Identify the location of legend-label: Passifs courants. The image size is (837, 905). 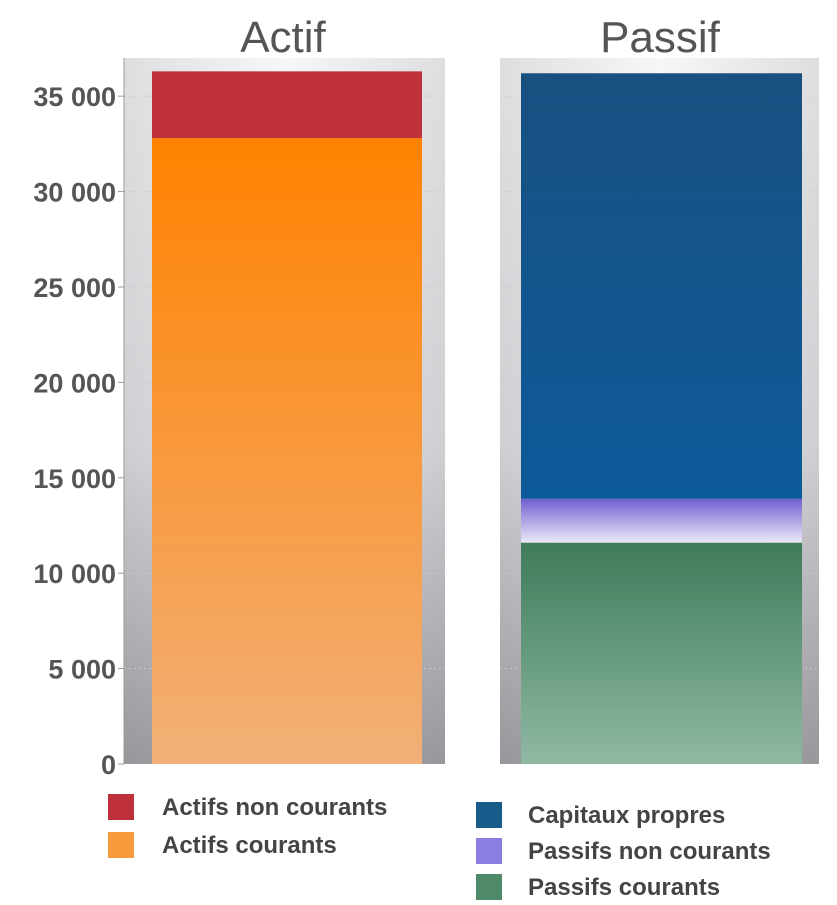
(624, 887).